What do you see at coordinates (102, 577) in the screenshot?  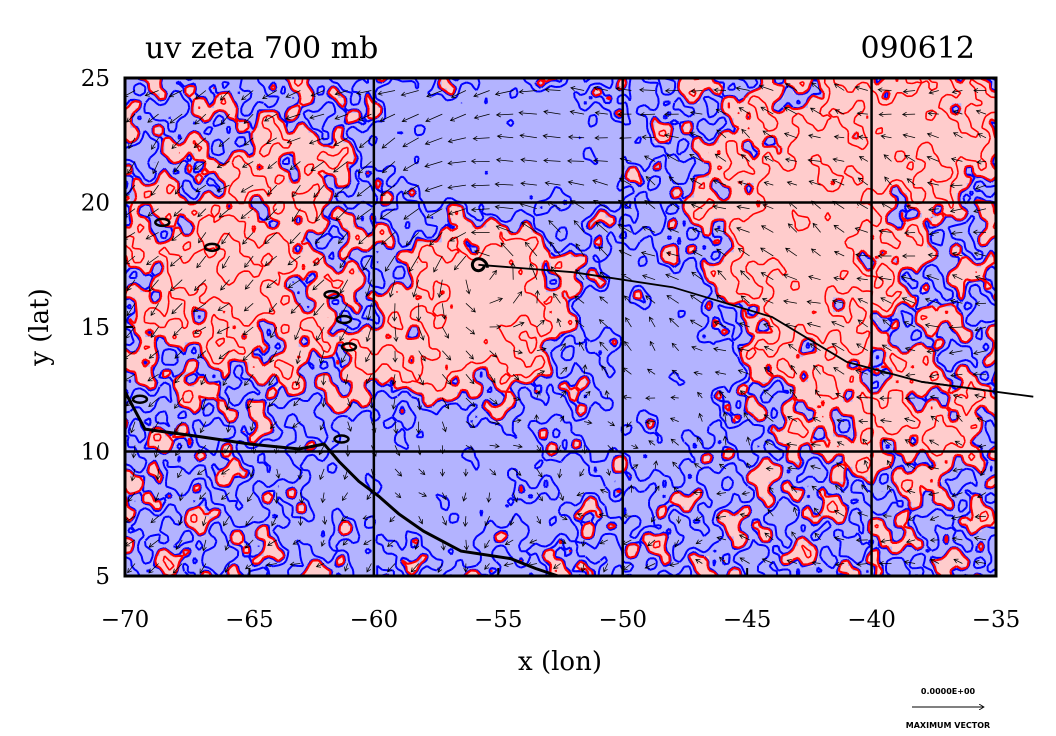 I see `y-tick-label-0: 5` at bounding box center [102, 577].